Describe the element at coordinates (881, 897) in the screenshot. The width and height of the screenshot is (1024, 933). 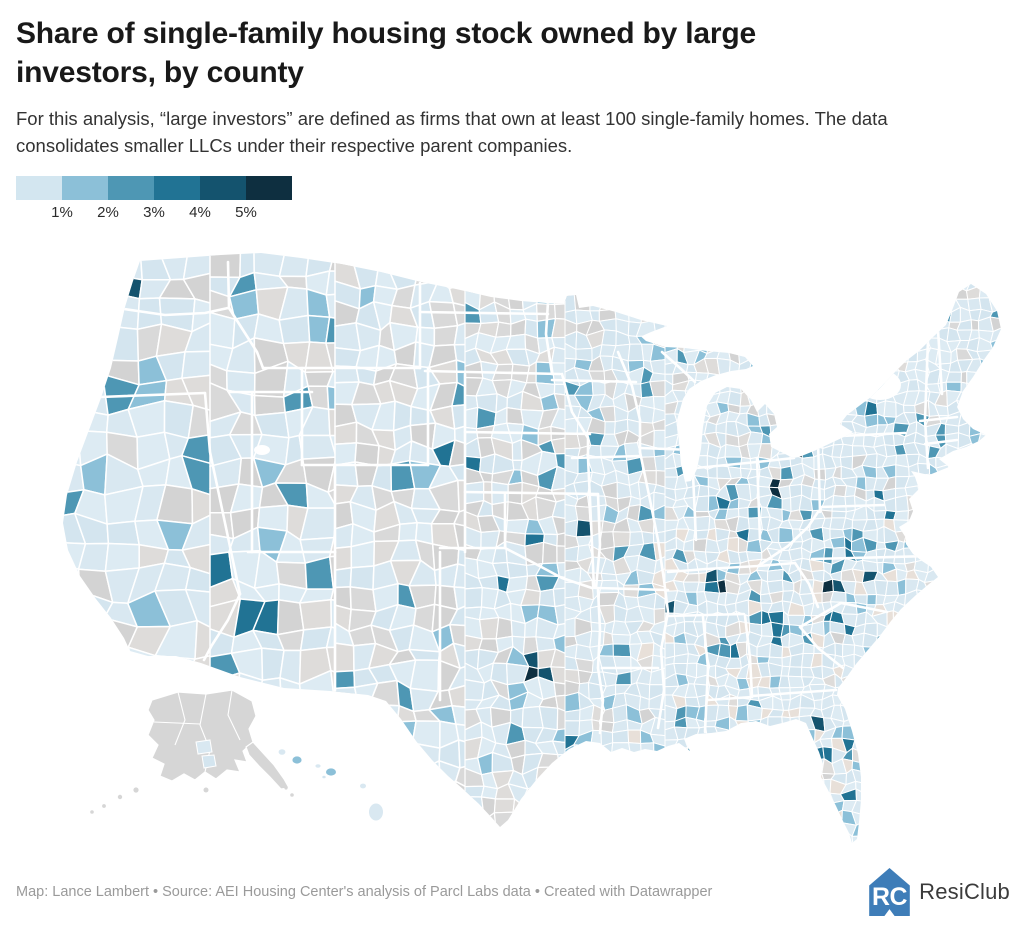
I see `svg-text: R` at that location.